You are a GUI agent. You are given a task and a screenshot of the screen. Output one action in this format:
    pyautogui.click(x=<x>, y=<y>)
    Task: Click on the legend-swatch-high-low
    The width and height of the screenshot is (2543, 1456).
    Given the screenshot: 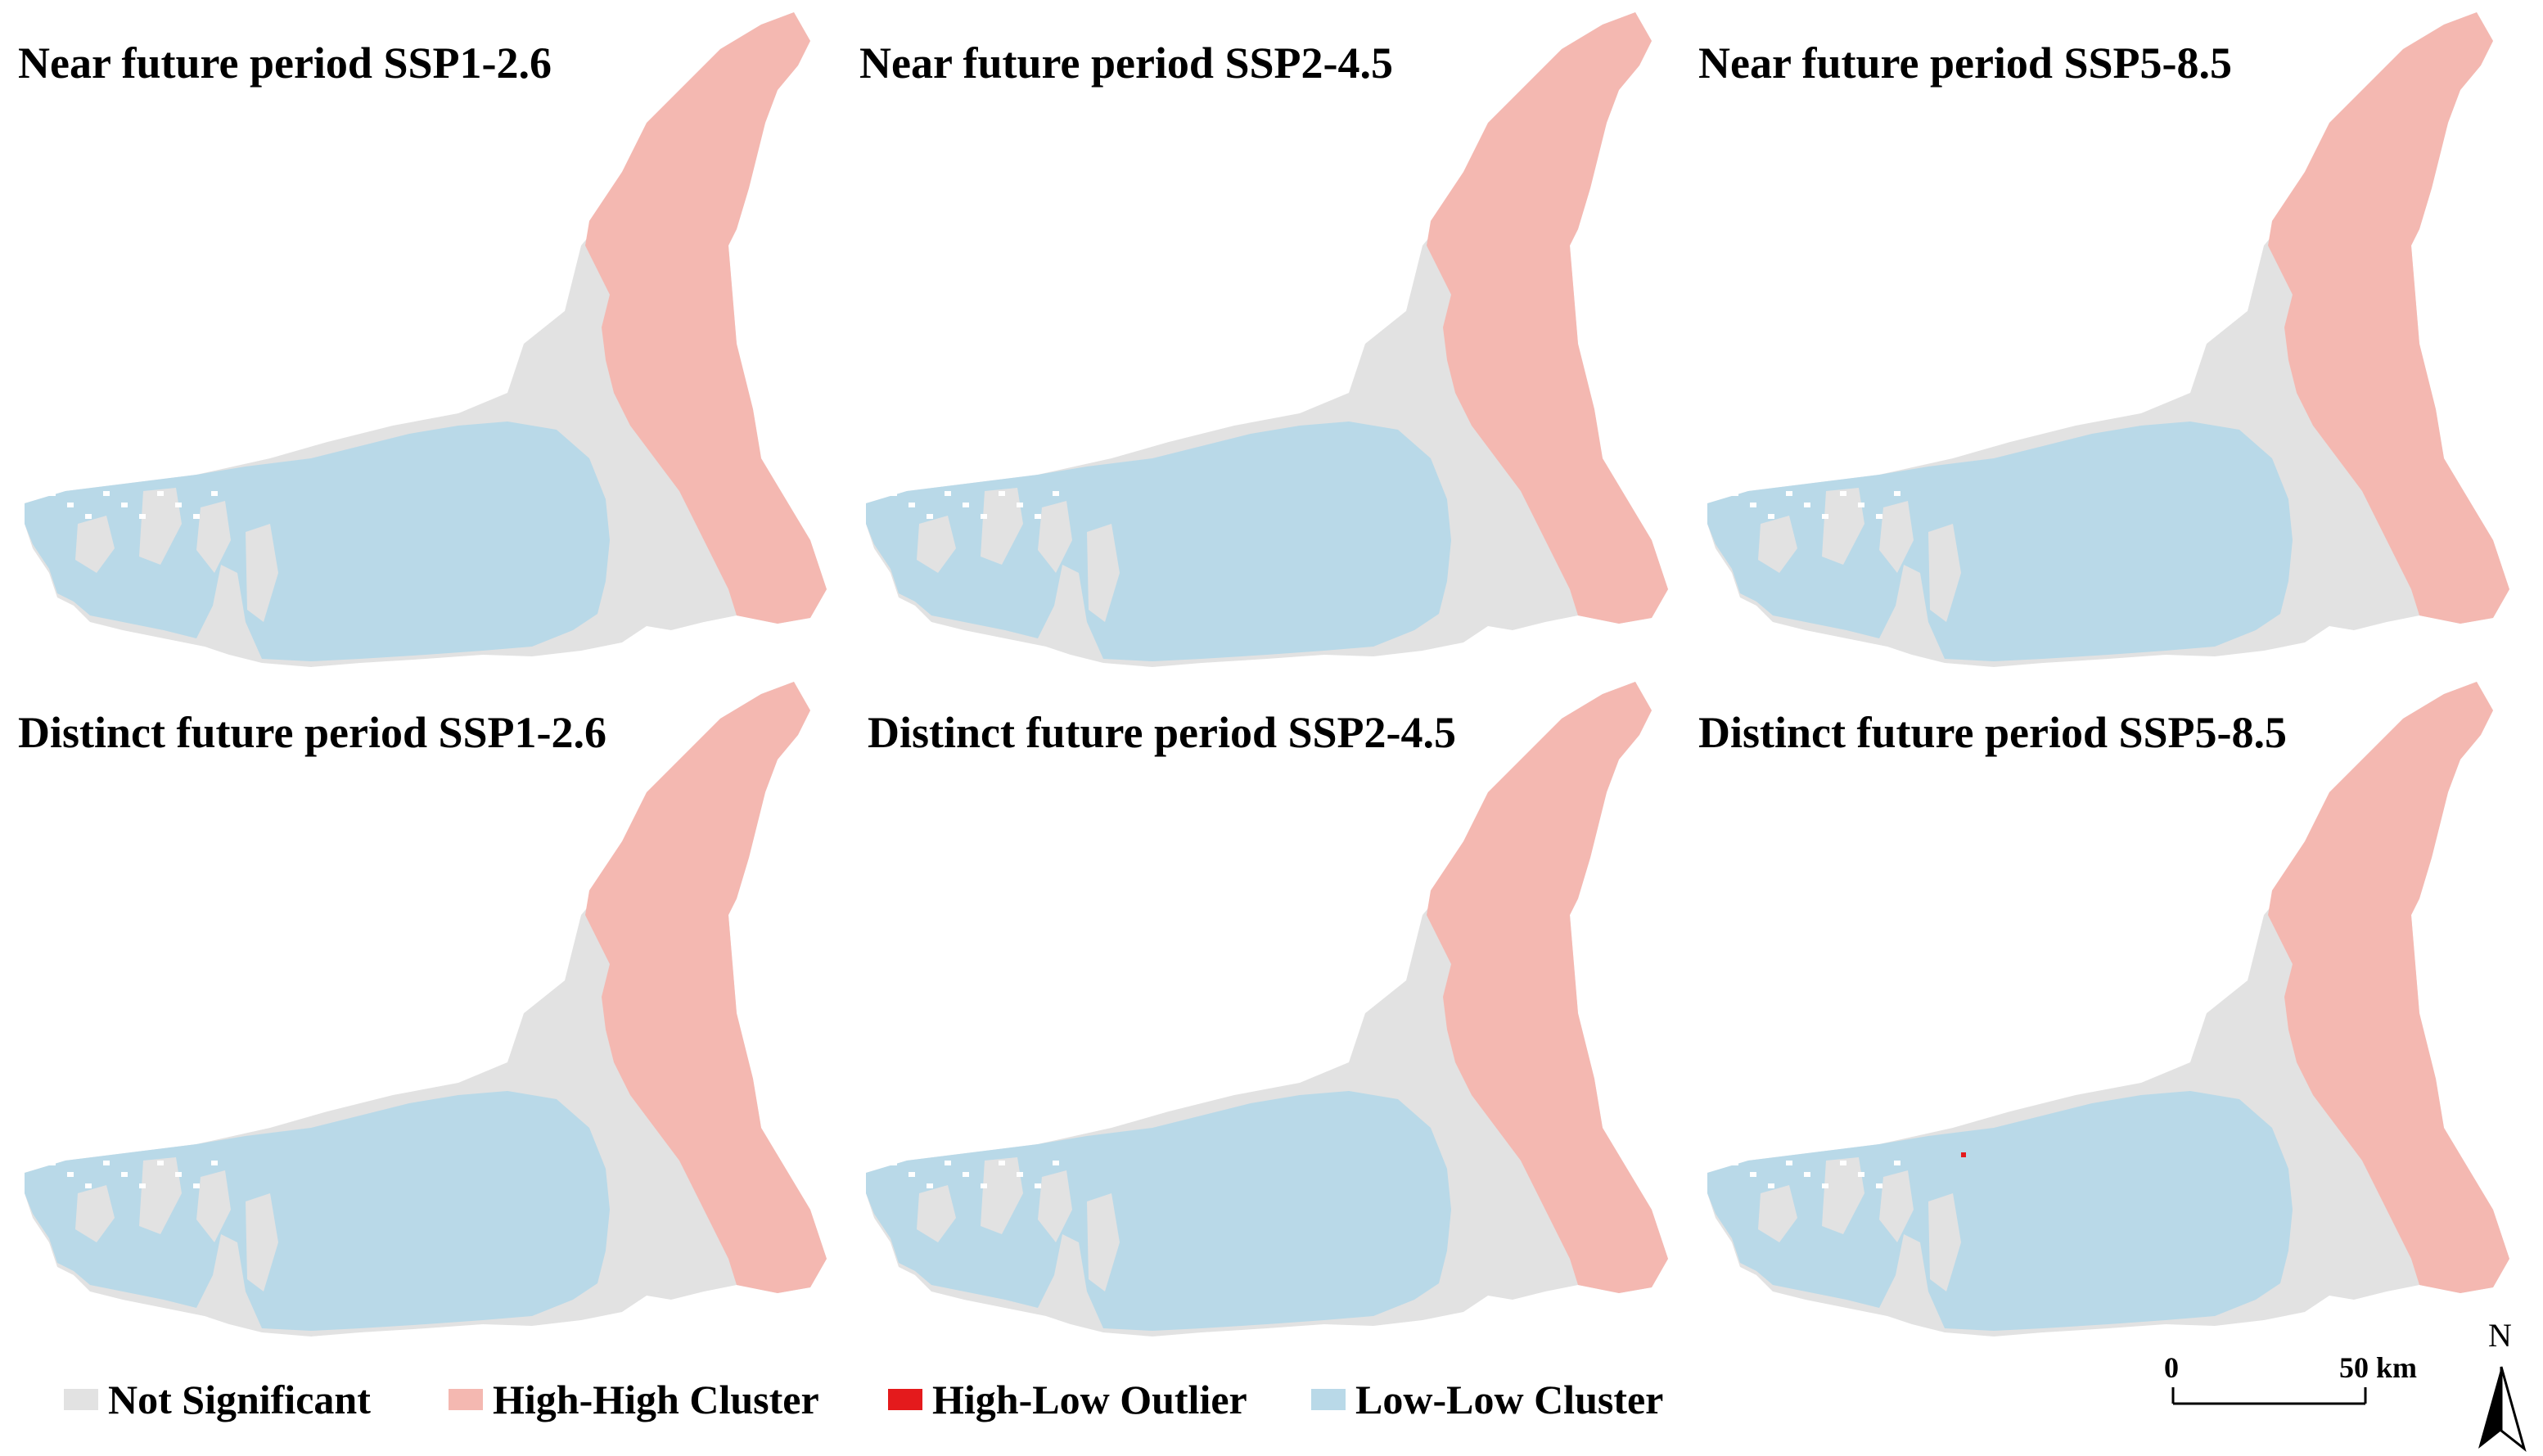 What is the action you would take?
    pyautogui.click(x=905, y=1399)
    